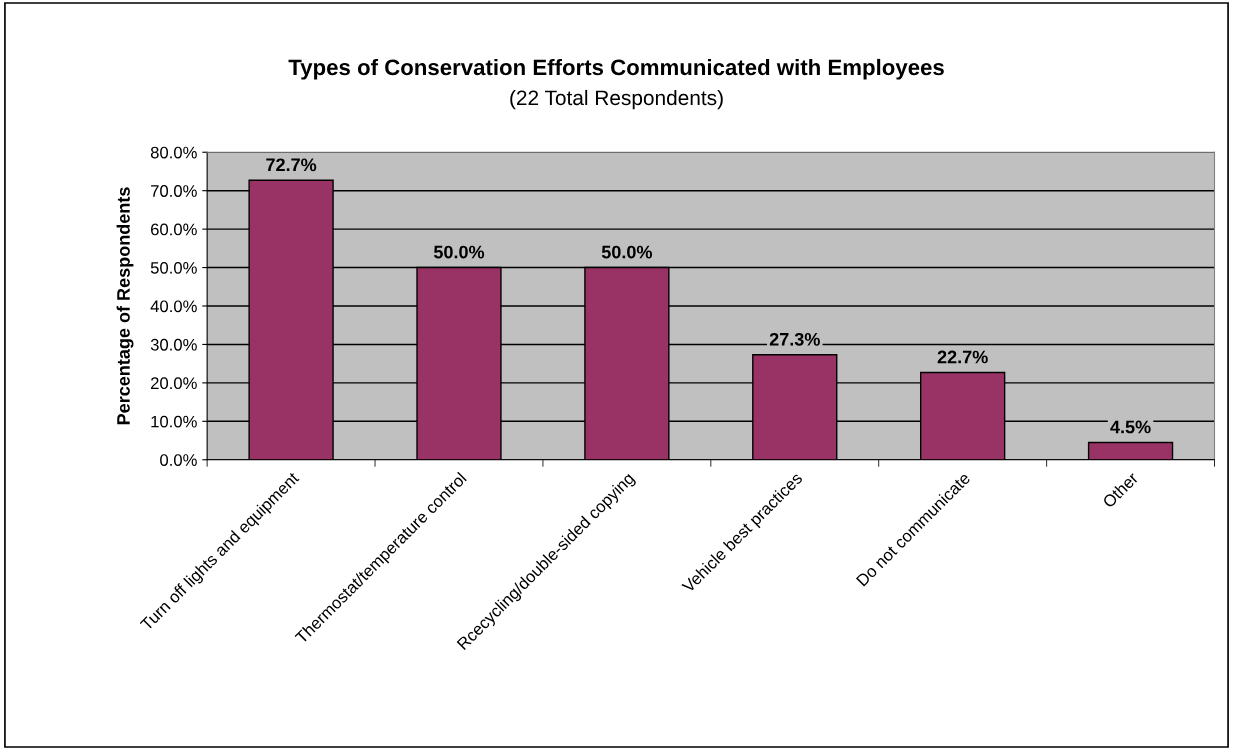 Image resolution: width=1233 pixels, height=750 pixels. I want to click on y-tick-label: 30.0%, so click(173, 344).